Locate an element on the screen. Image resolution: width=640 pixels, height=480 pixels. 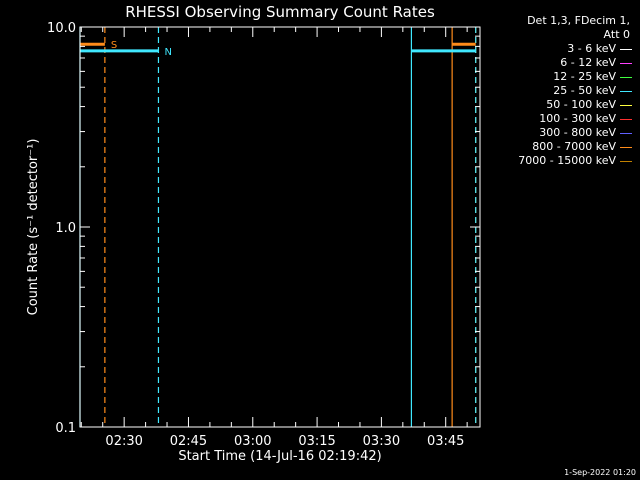
legend-entry: 100 - 300 keV is located at coordinates (558, 119).